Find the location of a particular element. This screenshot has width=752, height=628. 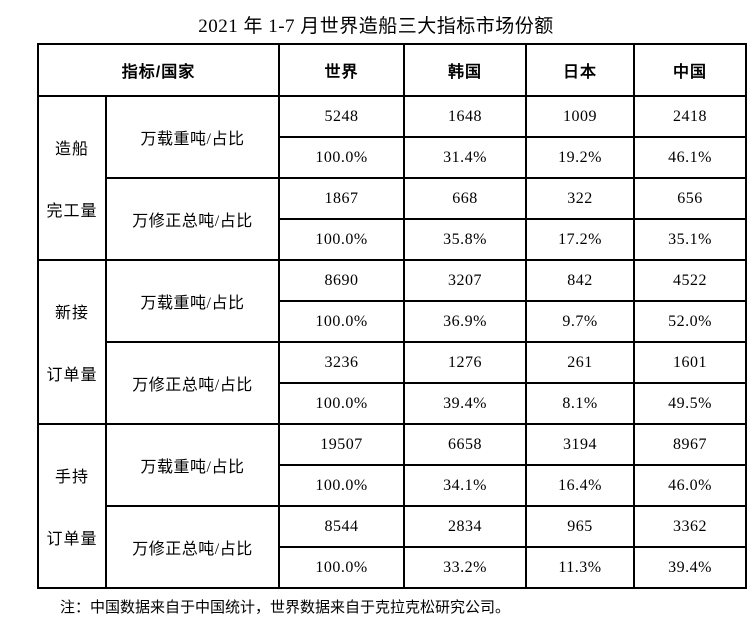

value-cell: 261 is located at coordinates (580, 362).